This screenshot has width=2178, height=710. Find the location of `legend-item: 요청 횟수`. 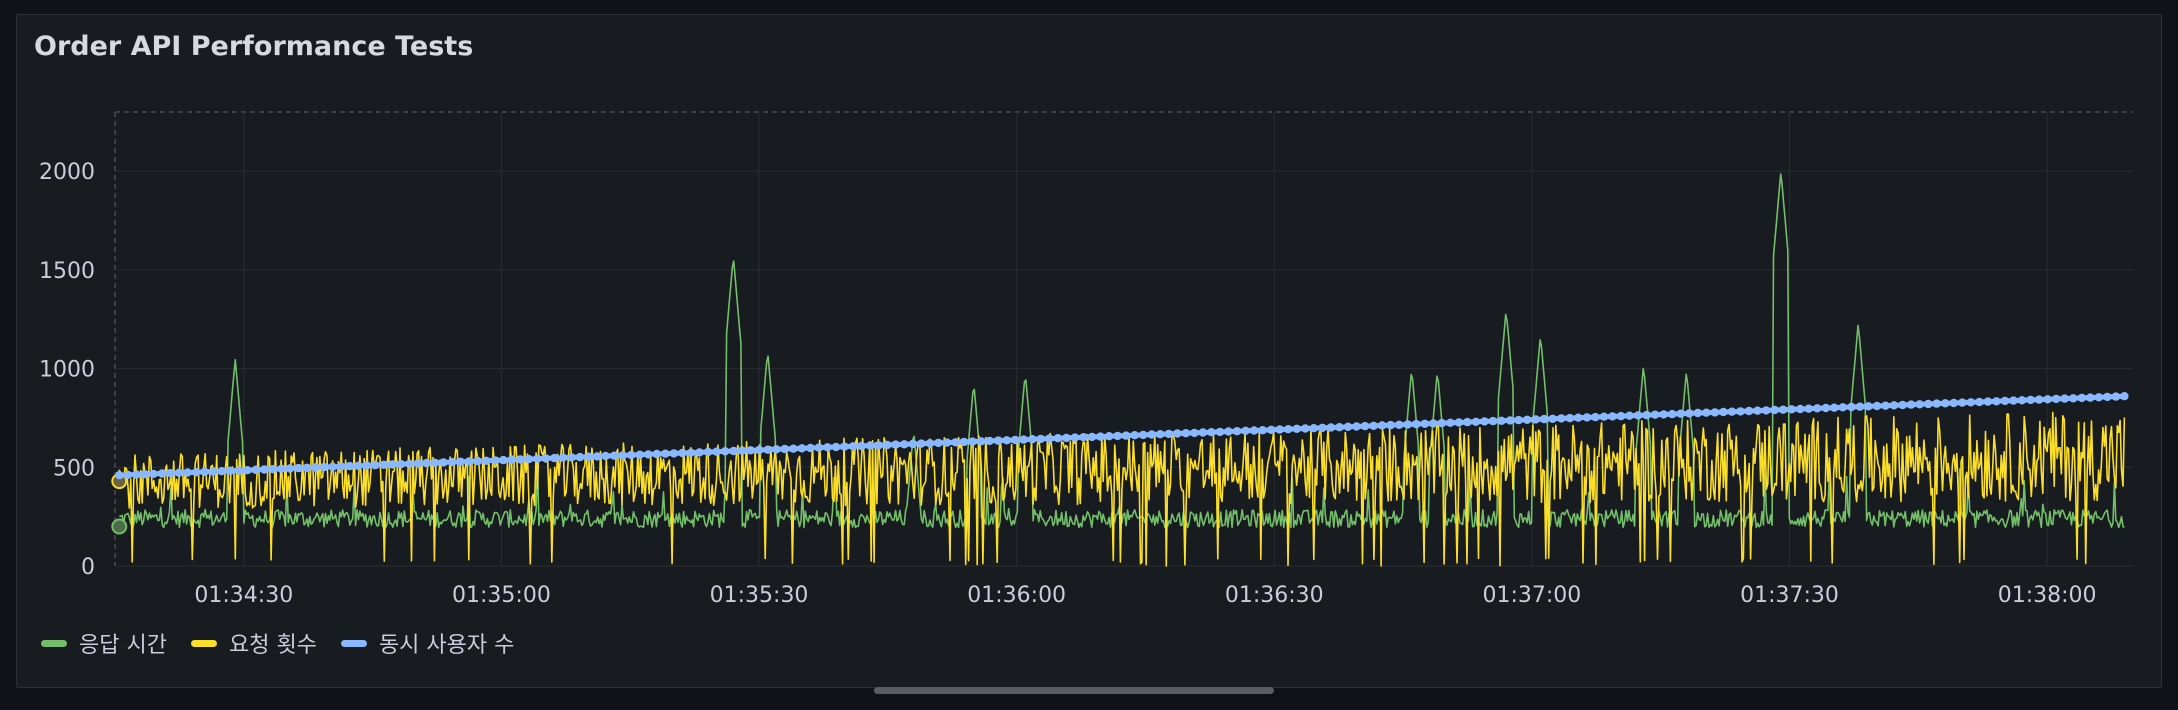

legend-item: 요청 횟수 is located at coordinates (253, 643).